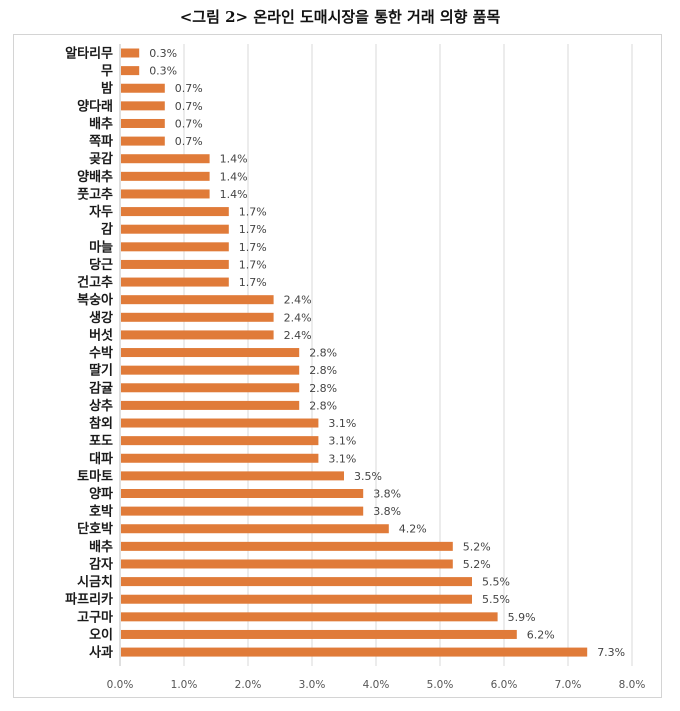  Describe the element at coordinates (95, 283) in the screenshot. I see `category-label: 건고추` at that location.